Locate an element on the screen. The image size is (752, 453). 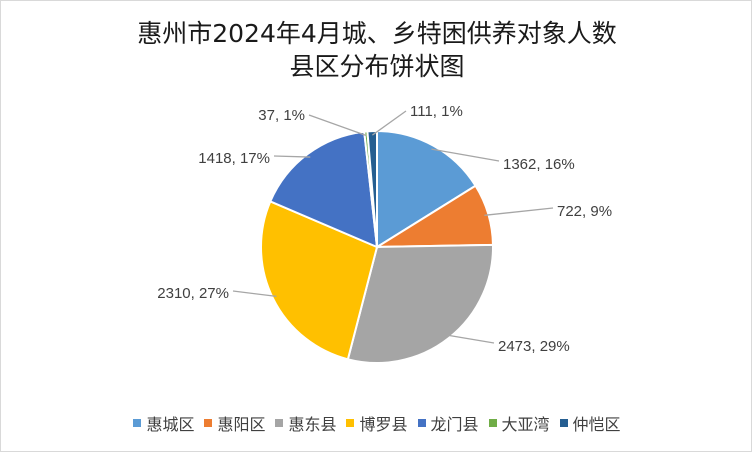
legend-item-3: 惠东县 is located at coordinates (305, 423).